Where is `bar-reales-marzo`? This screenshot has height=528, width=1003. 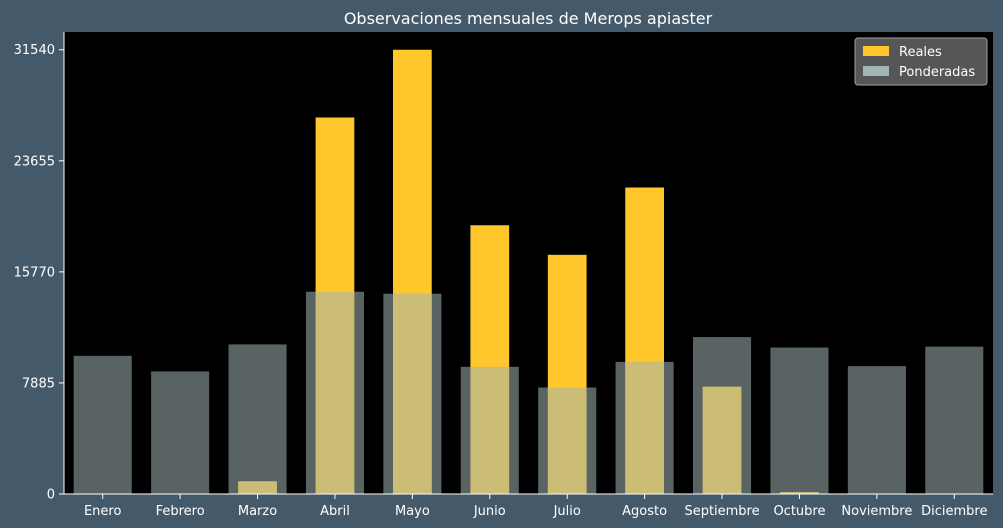
bar-reales-marzo is located at coordinates (257, 487).